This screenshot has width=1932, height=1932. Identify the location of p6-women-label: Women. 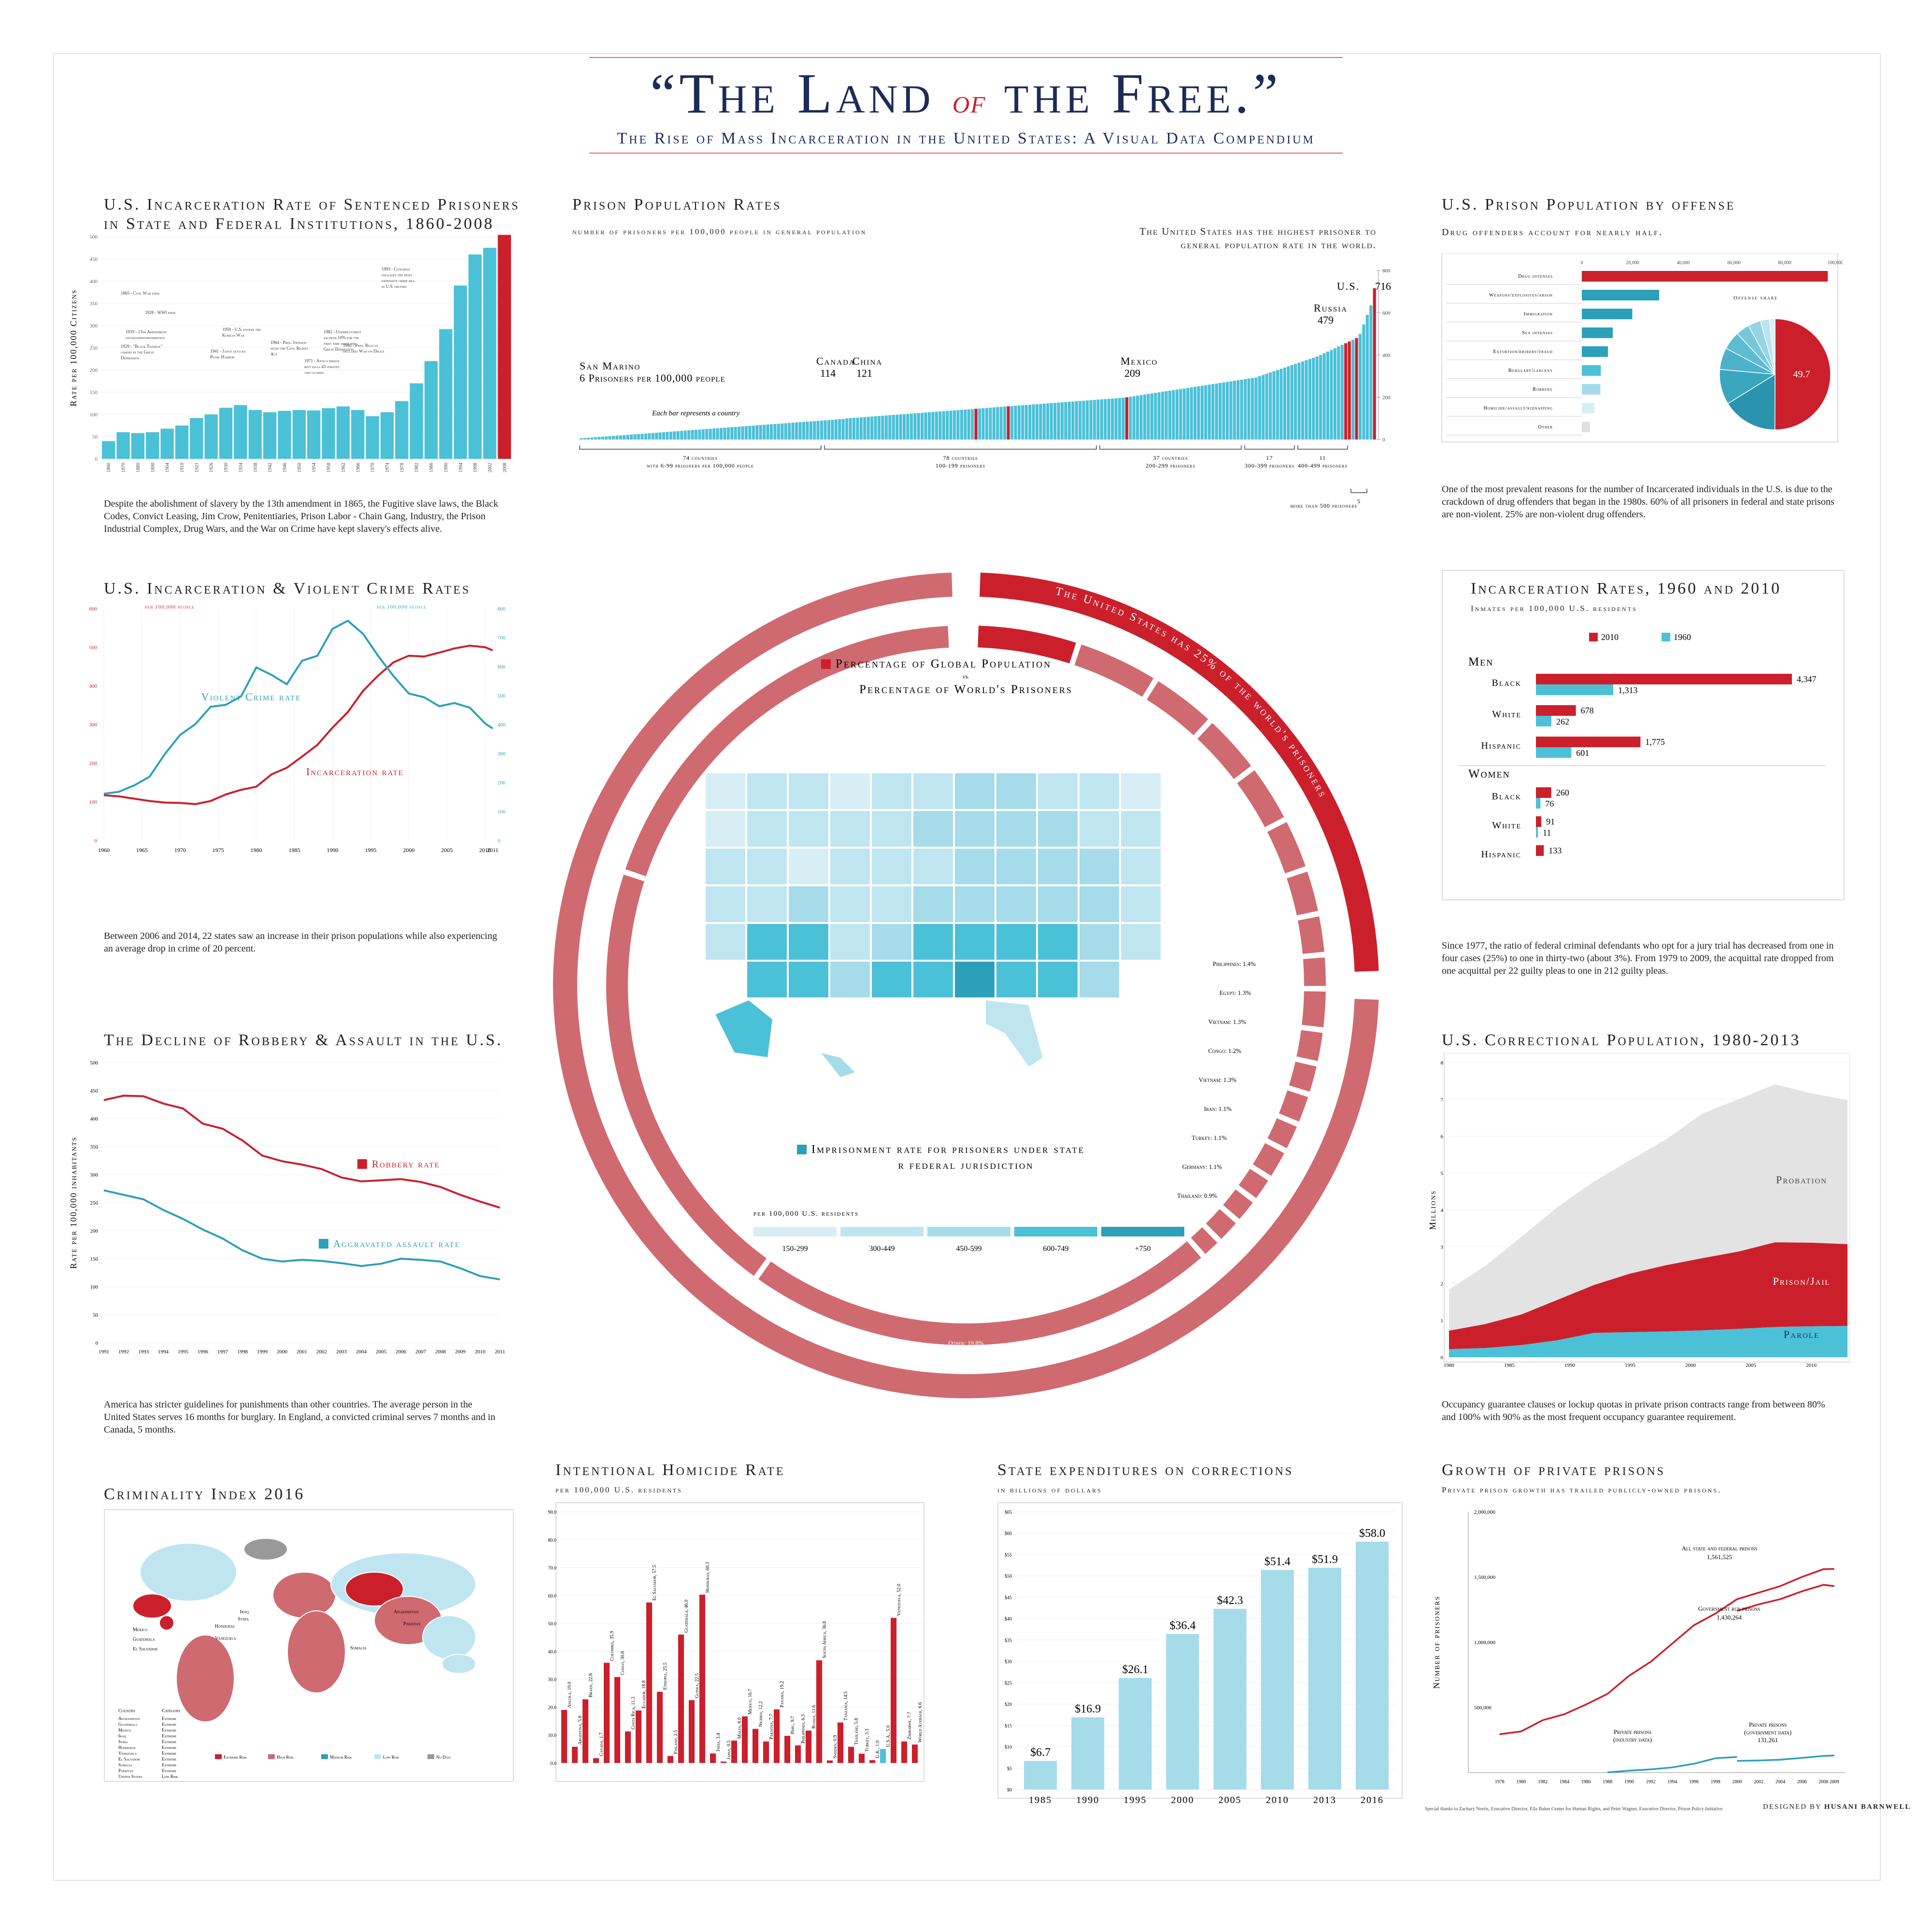
(1489, 774).